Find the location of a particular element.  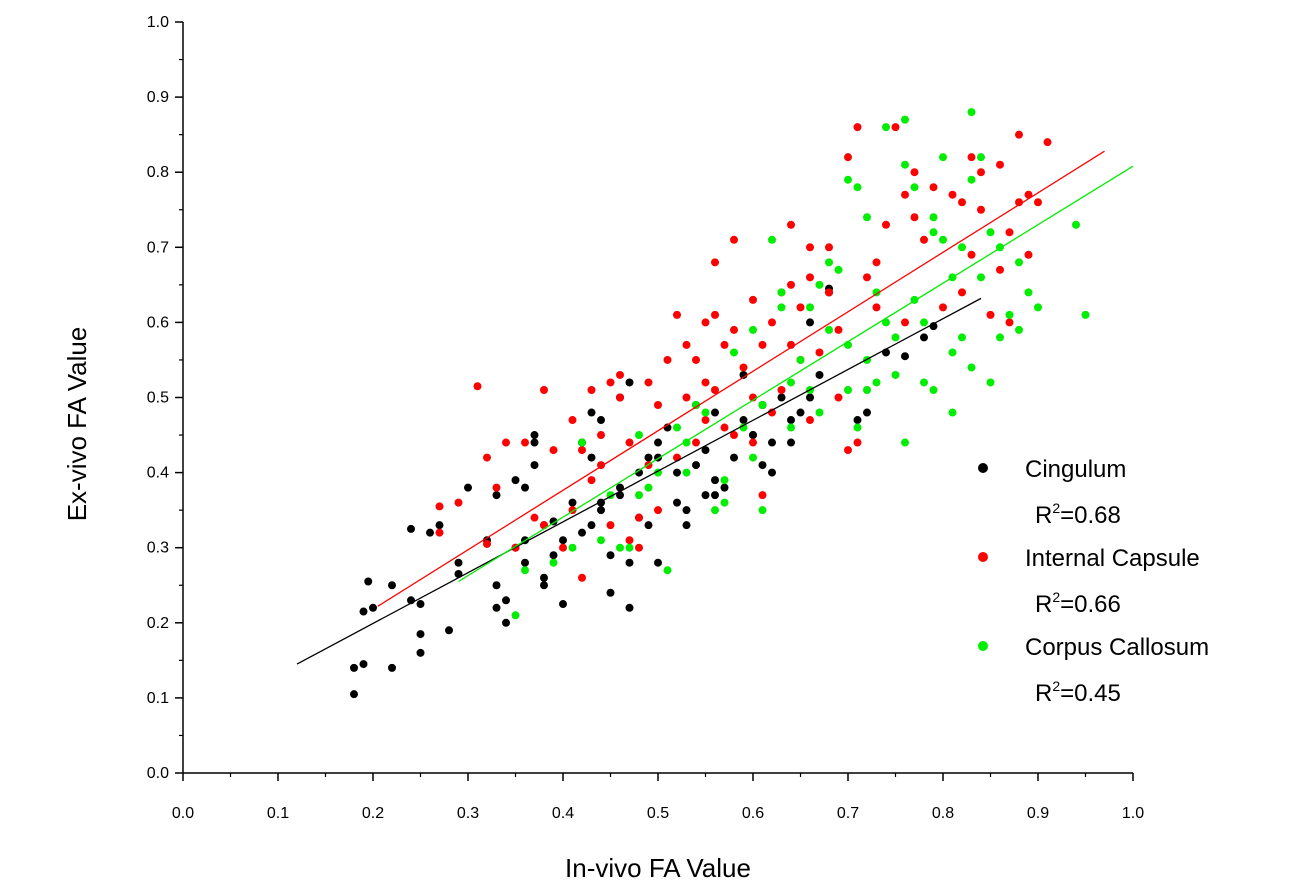

x-tick-label: 0.2 is located at coordinates (373, 813).